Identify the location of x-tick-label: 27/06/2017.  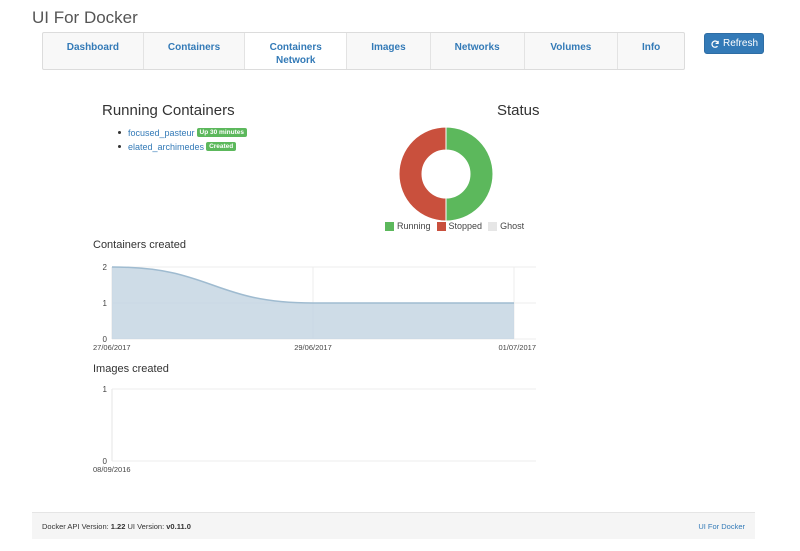
(112, 347).